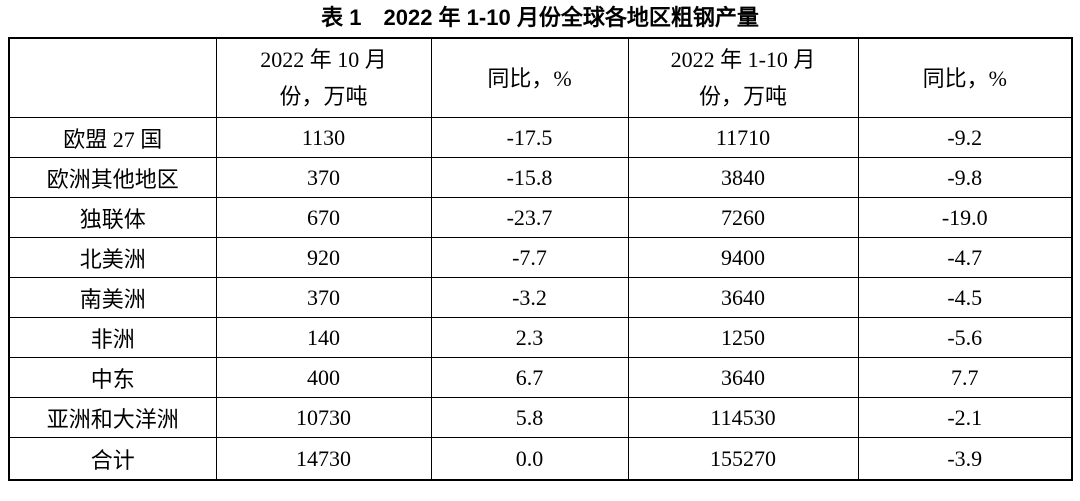  I want to click on region-cell: 欧洲其他地区, so click(112, 177).